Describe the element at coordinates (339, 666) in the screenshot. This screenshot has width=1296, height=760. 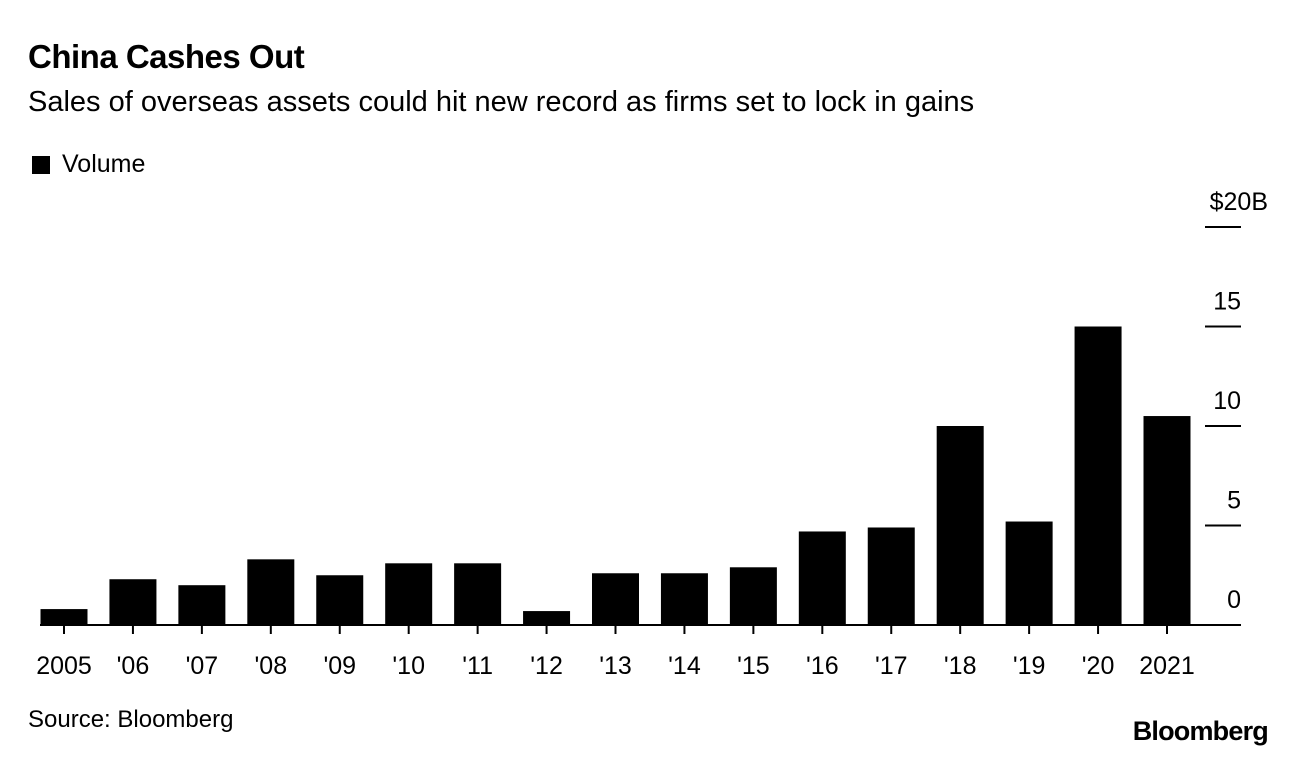
I see `x-tick-label-4: '09` at that location.